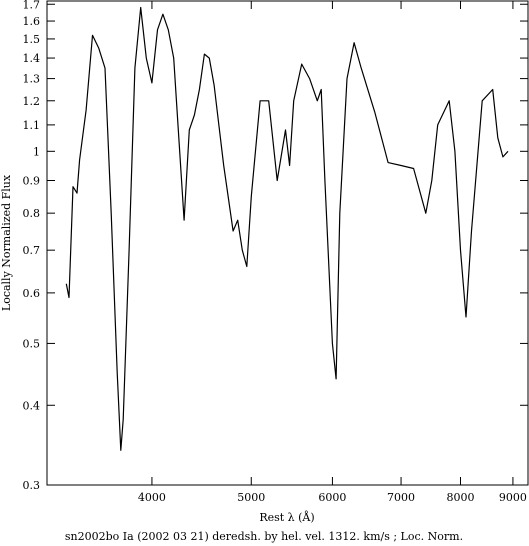 Image resolution: width=529 pixels, height=546 pixels. Describe the element at coordinates (32, 5) in the screenshot. I see `y-tick-label: 1.7` at that location.